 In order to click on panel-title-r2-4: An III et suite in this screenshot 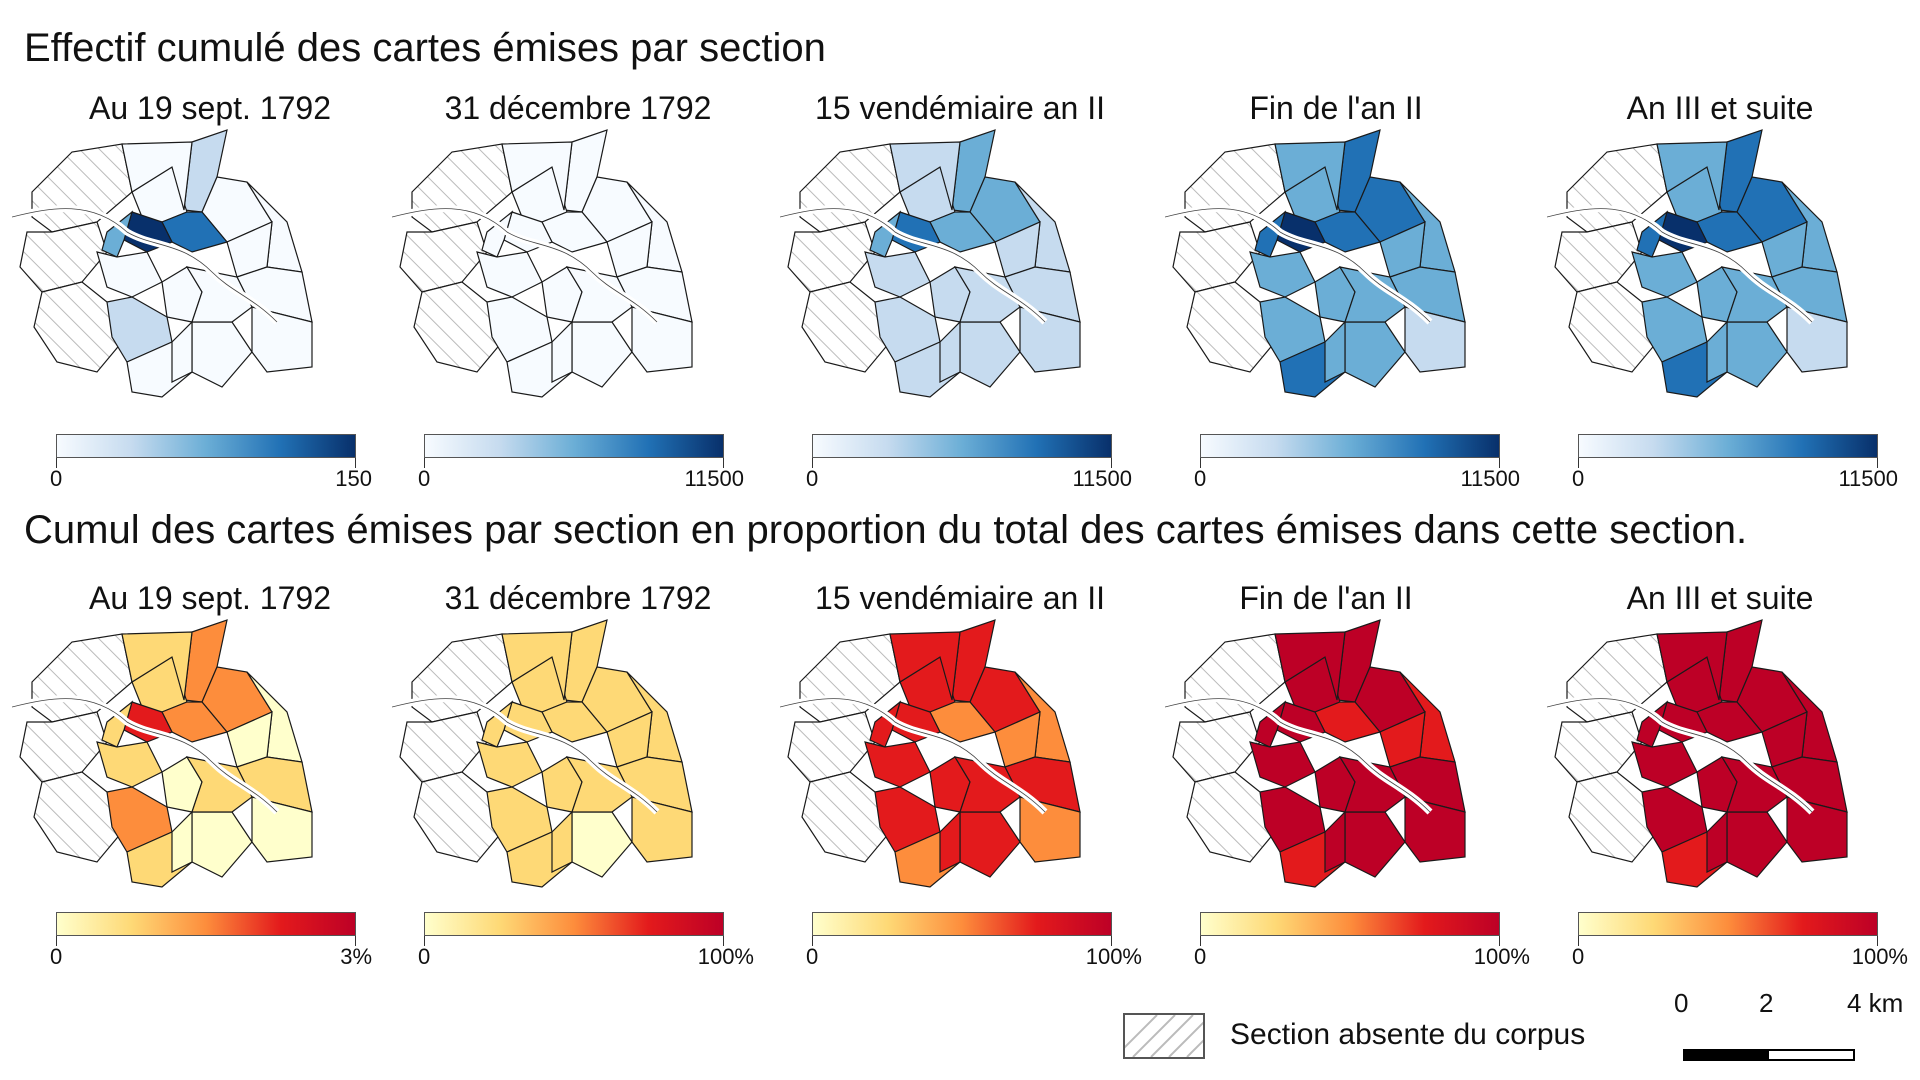, I will do `click(1720, 598)`.